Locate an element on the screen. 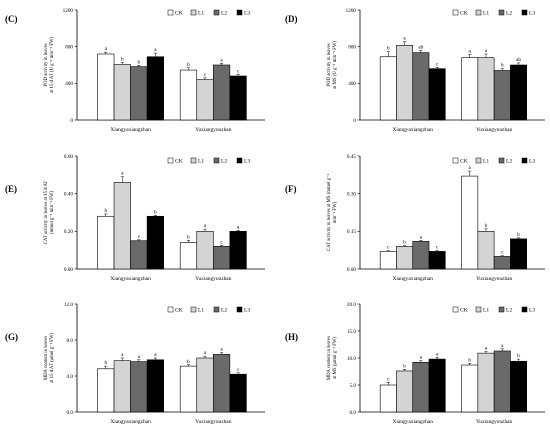 Image resolution: width=550 pixels, height=436 pixels. y-tick-label: 0.45 is located at coordinates (351, 157).